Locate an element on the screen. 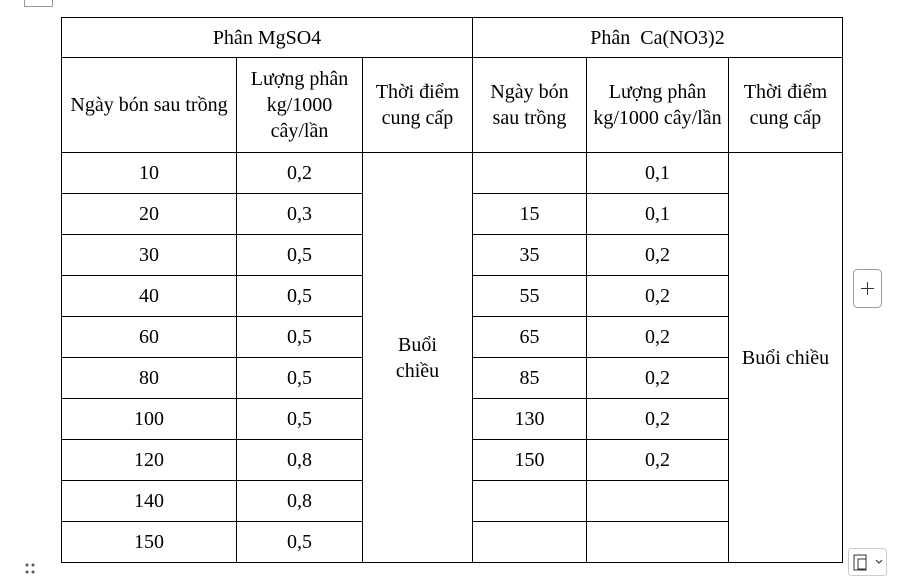 This screenshot has width=897, height=578. cell: 140 is located at coordinates (149, 501).